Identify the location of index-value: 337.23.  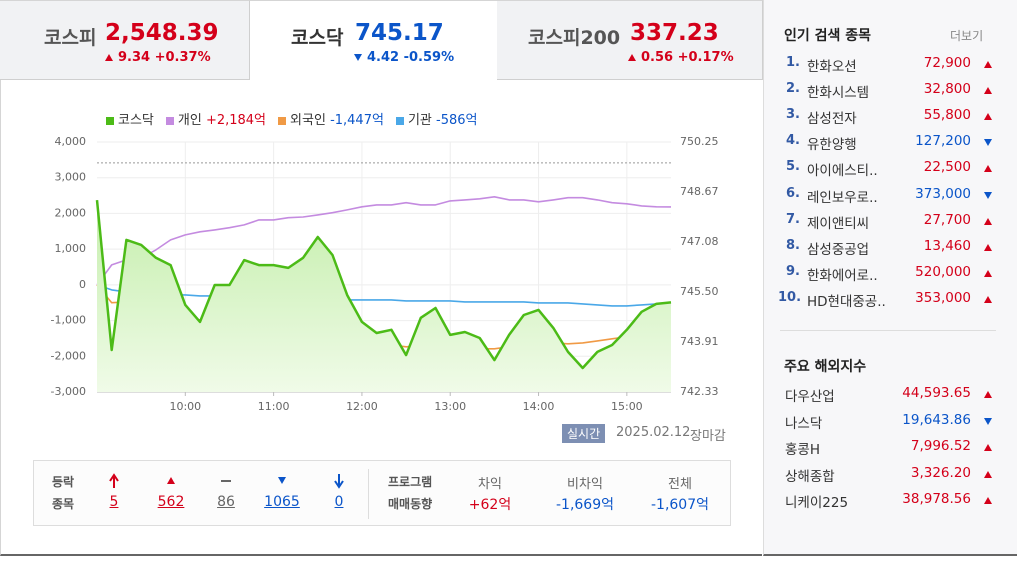
(674, 33).